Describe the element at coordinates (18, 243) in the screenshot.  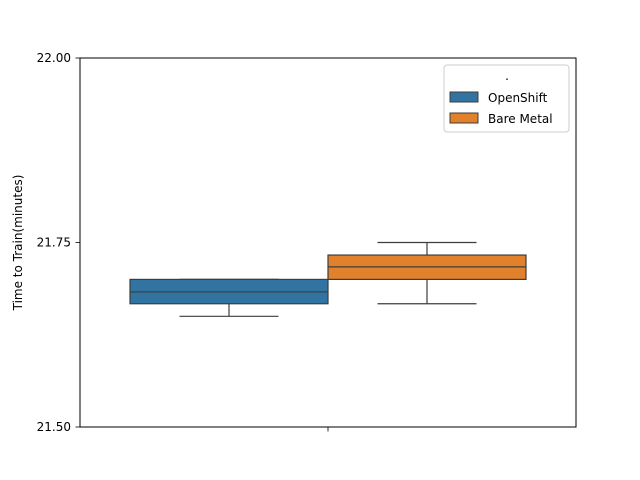
I see `y-axis-label: Time to Train(minutes)` at that location.